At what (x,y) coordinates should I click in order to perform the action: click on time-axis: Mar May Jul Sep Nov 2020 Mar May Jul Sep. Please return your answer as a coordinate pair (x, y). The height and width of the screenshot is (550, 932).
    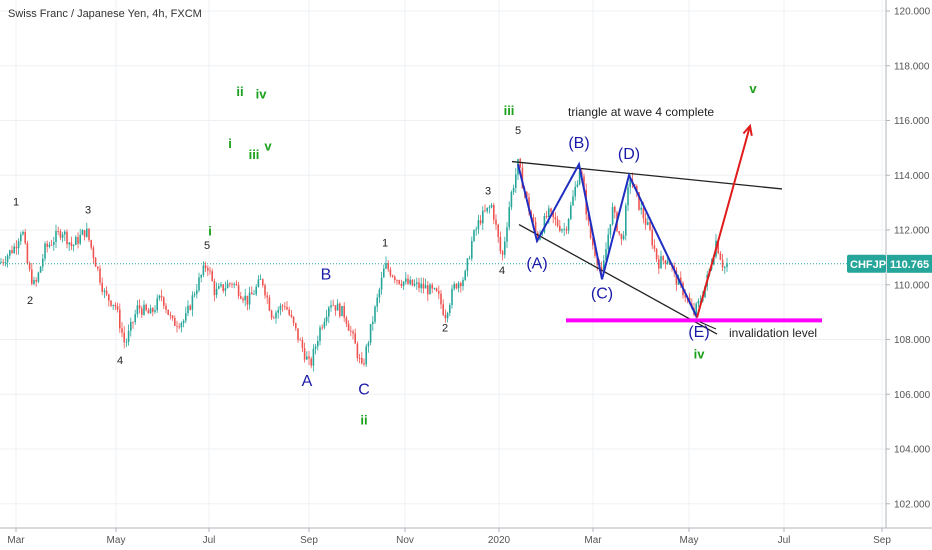
    Looking at the image, I should click on (466, 538).